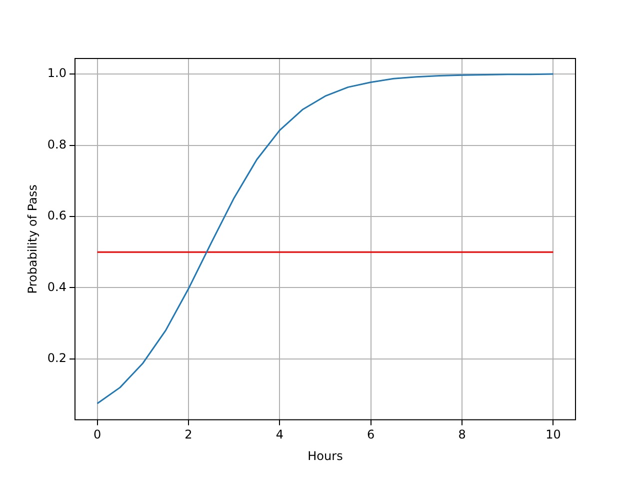  What do you see at coordinates (280, 435) in the screenshot?
I see `x-tick-label: 4` at bounding box center [280, 435].